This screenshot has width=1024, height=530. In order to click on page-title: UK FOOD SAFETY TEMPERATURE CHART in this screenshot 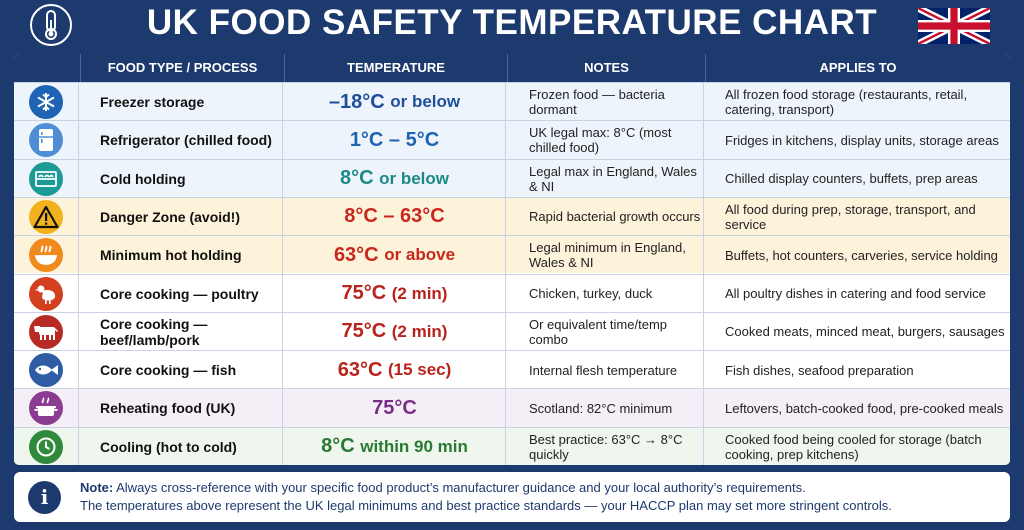, I will do `click(512, 22)`.